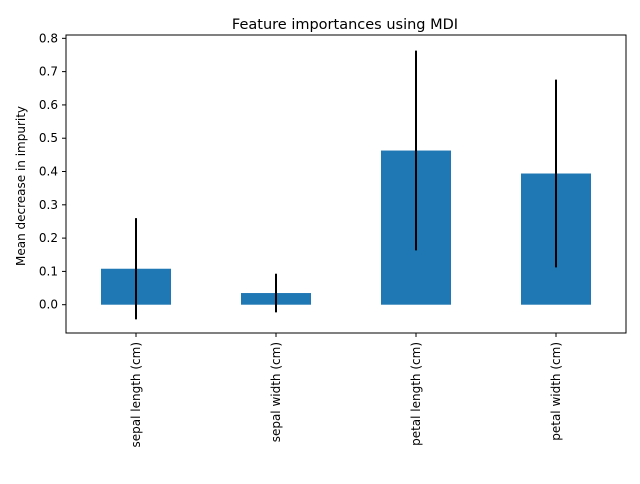  Describe the element at coordinates (48, 105) in the screenshot. I see `y-tick-label: 0.6` at that location.